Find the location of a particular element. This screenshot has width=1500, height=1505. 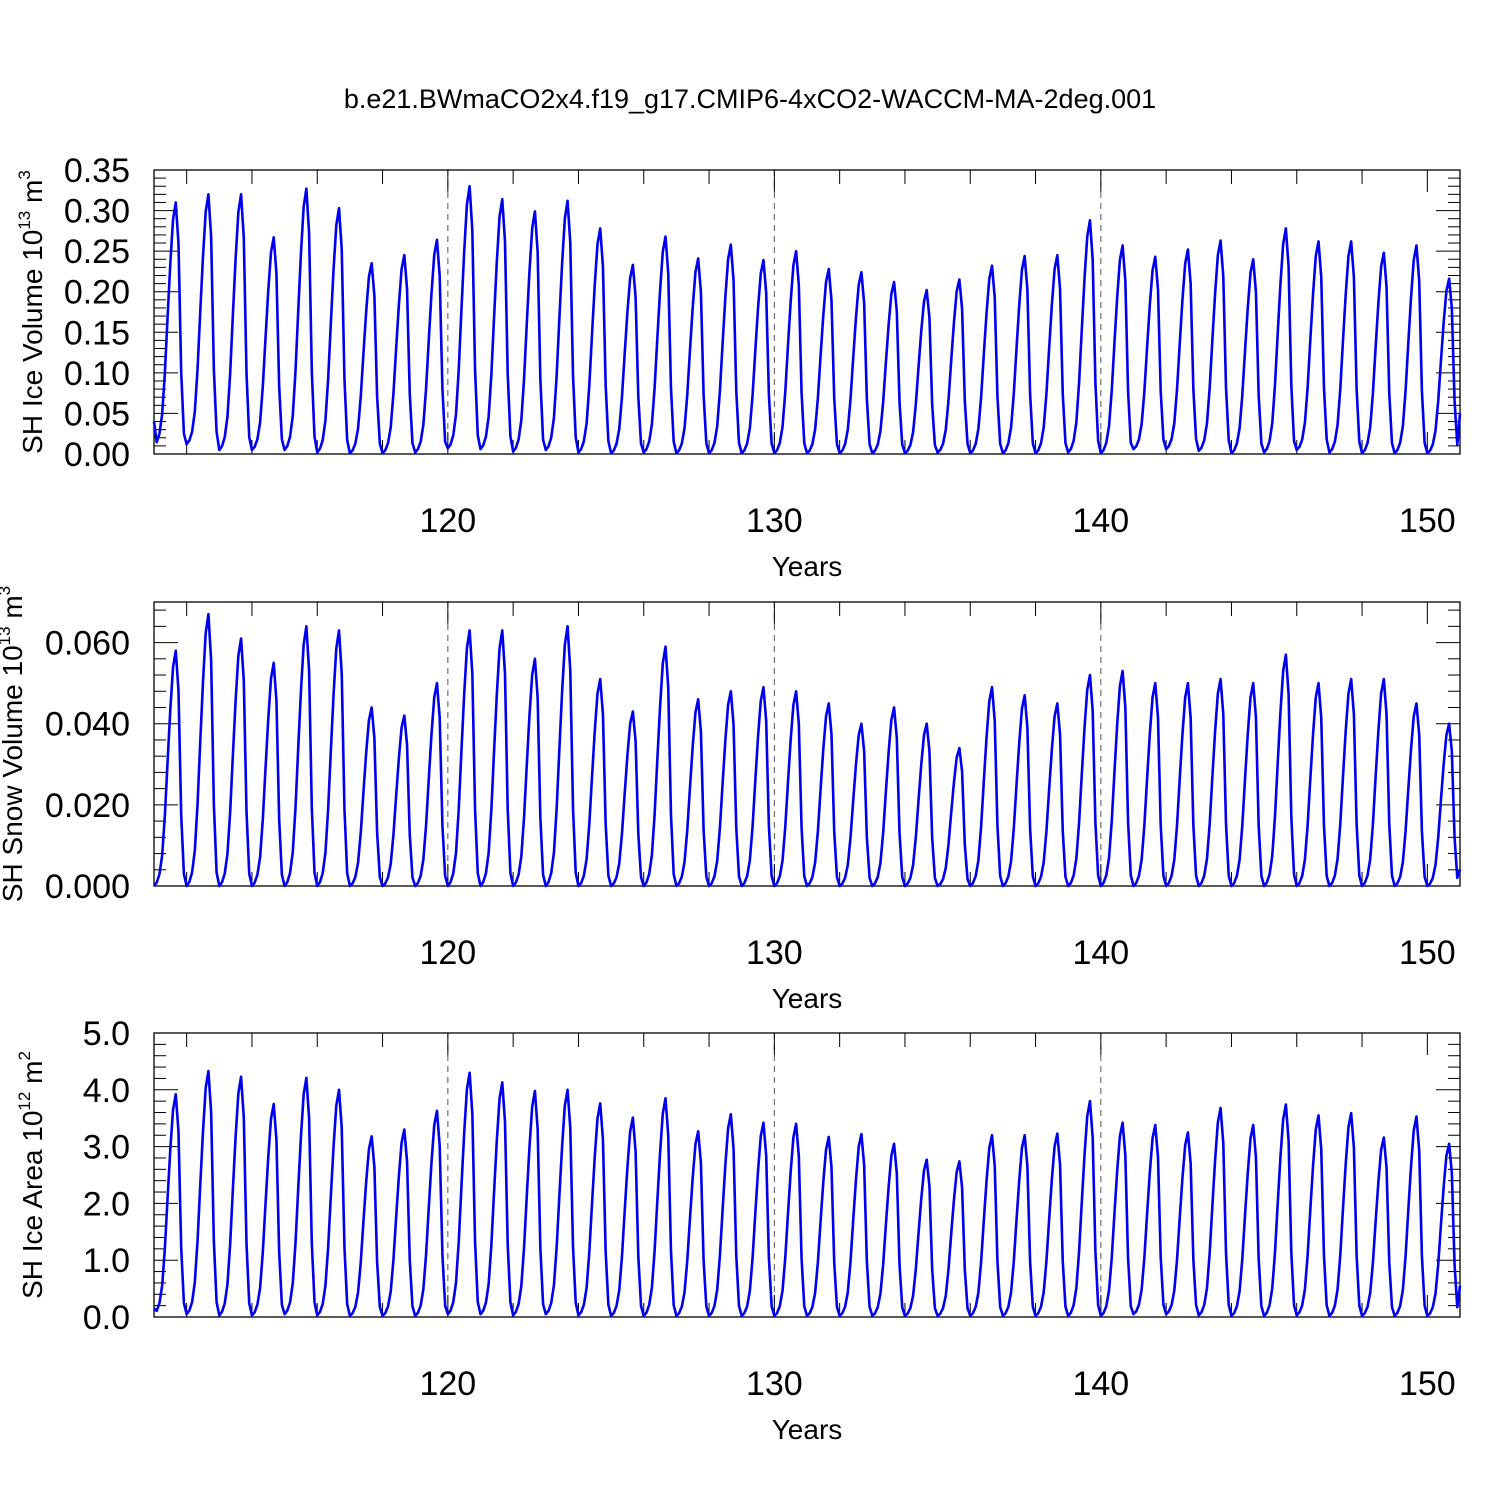

y-tick-label: 0.060 is located at coordinates (87, 644).